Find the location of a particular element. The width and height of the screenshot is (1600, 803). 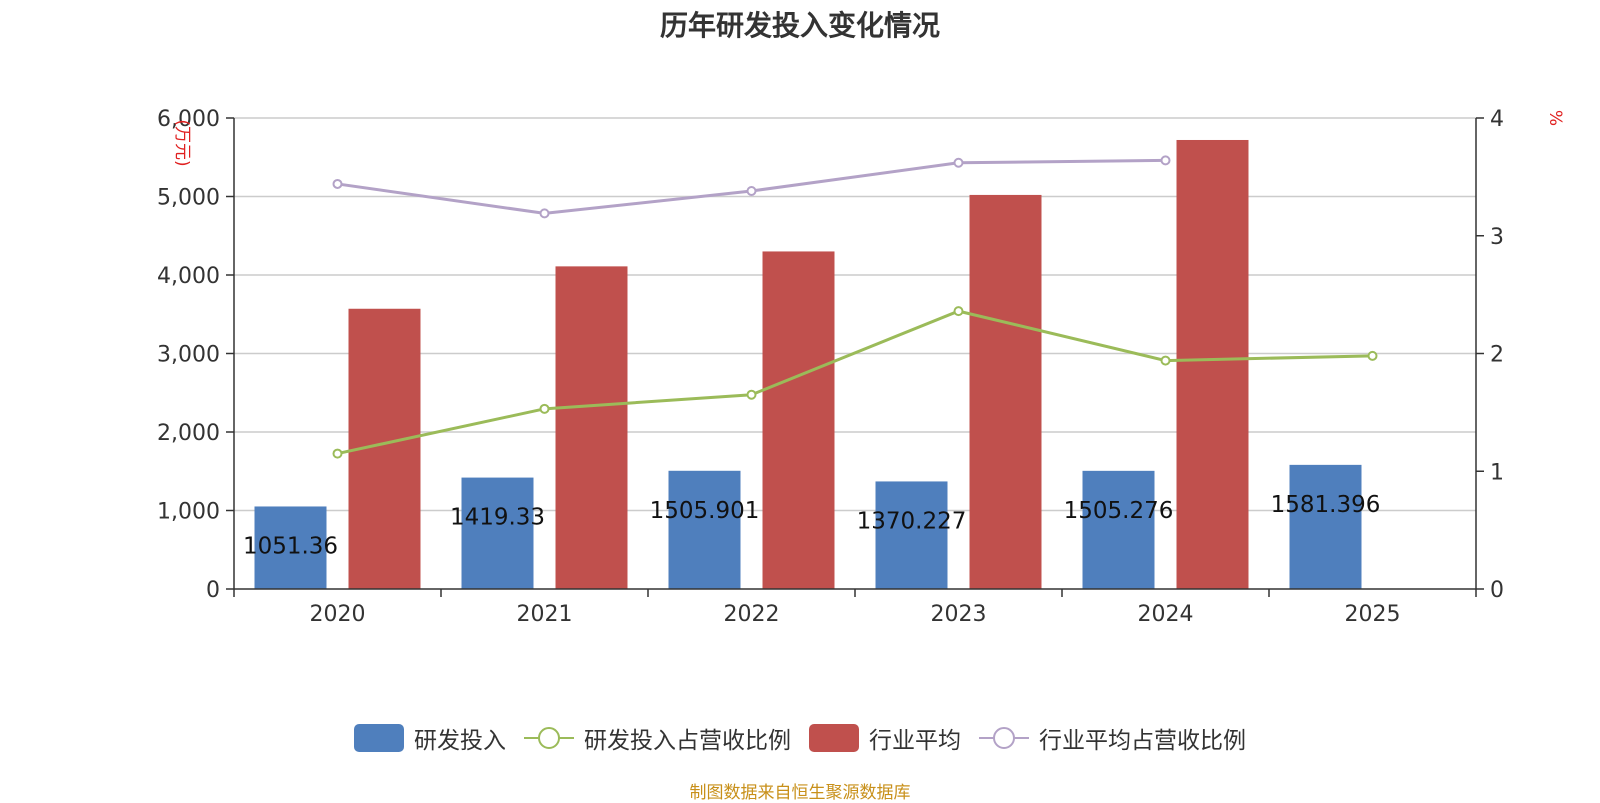

x-axis-tick-label: 2025 is located at coordinates (1373, 614).